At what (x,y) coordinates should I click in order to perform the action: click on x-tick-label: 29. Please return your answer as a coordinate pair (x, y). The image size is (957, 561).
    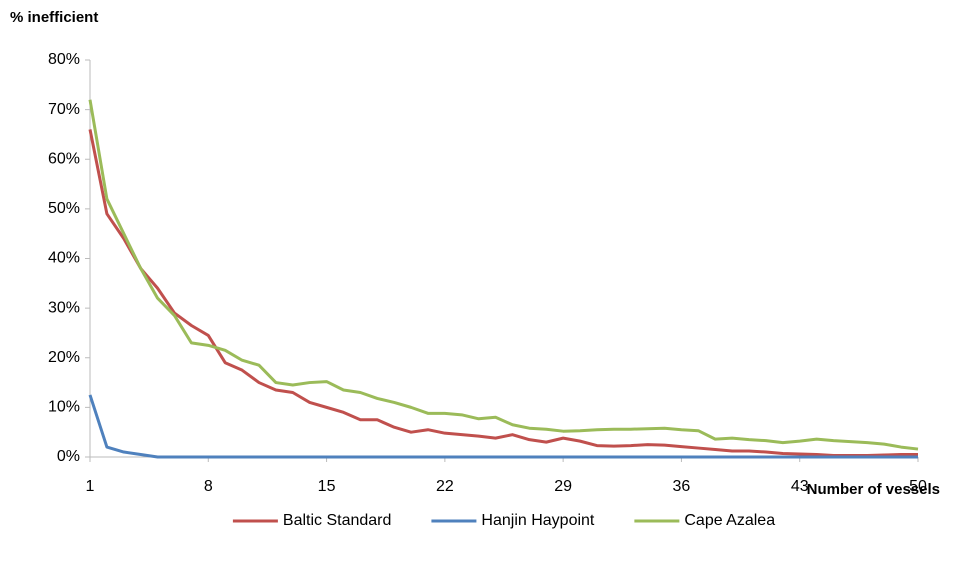
    Looking at the image, I should click on (563, 486).